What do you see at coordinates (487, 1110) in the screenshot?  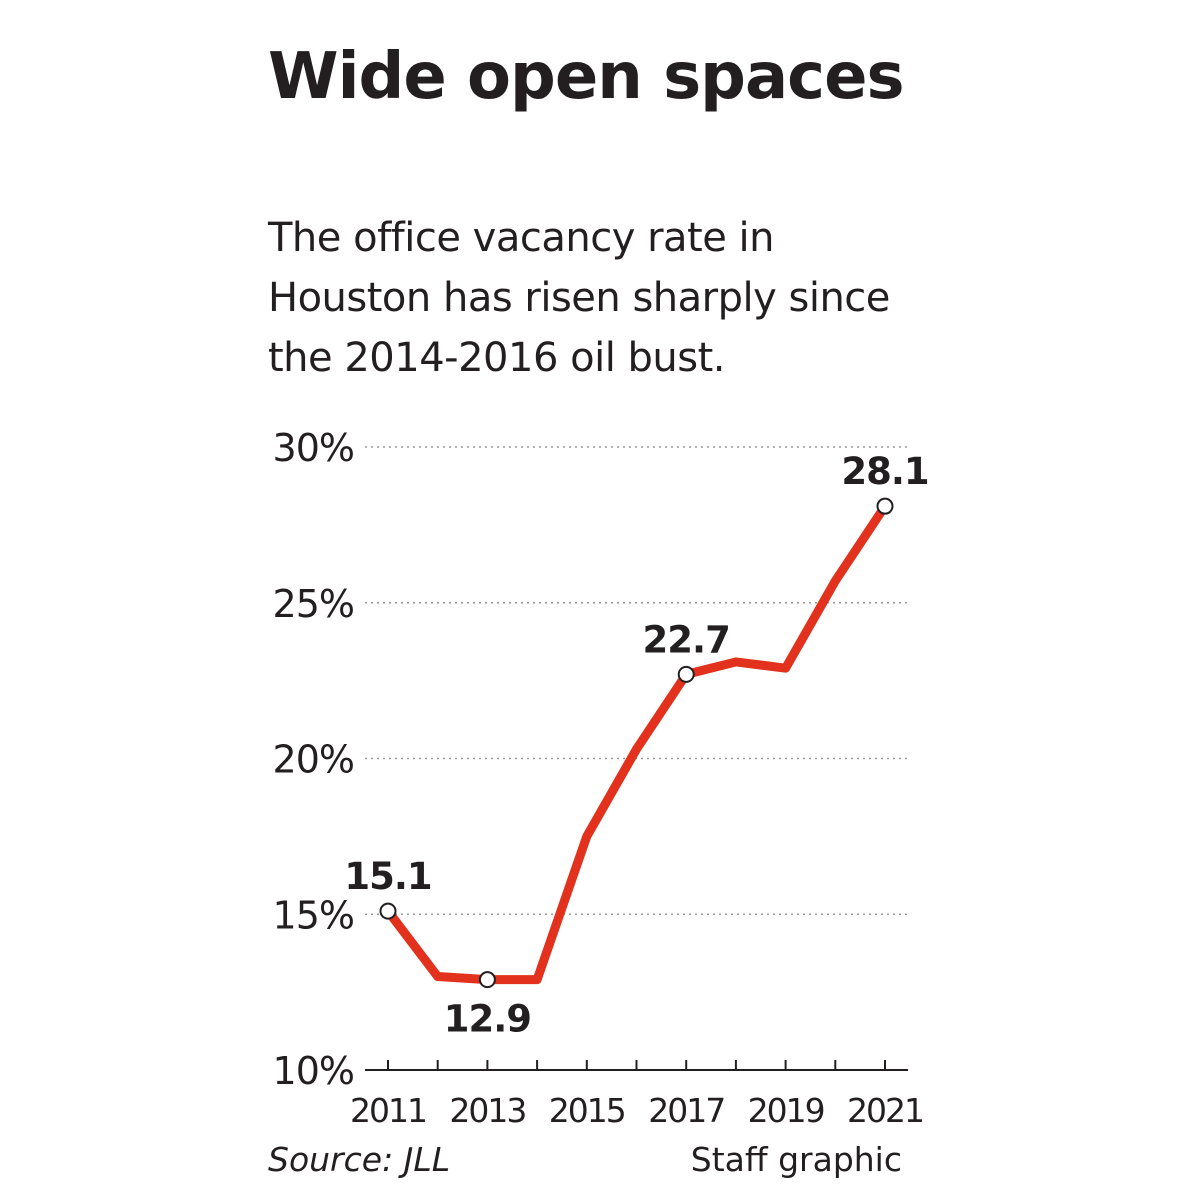 I see `x-tick-label: 2013` at bounding box center [487, 1110].